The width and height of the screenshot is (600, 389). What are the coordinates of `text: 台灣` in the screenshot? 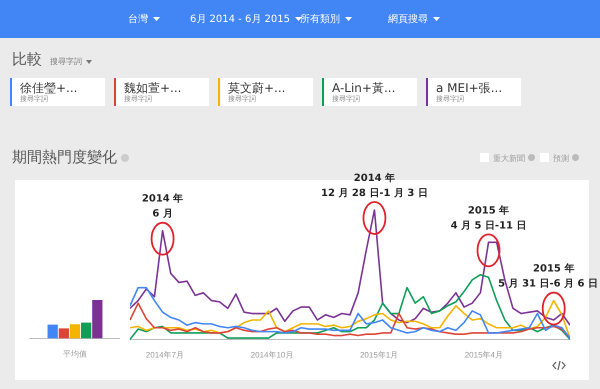 It's located at (138, 19).